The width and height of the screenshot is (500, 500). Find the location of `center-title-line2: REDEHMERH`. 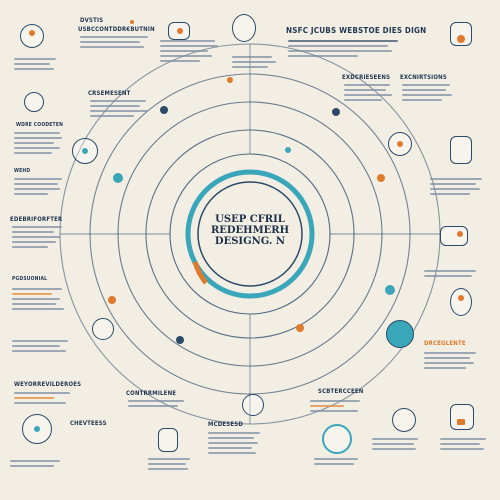

center-title-line2: REDEHMERH is located at coordinates (250, 230).